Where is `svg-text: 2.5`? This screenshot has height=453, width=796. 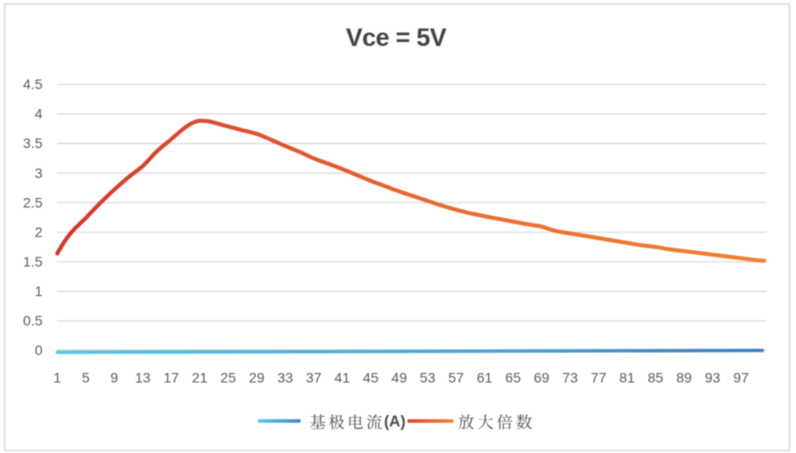
svg-text: 2.5 is located at coordinates (33, 202).